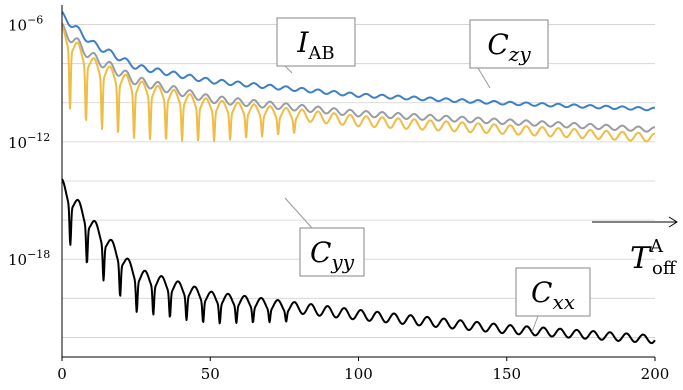  What do you see at coordinates (62, 374) in the screenshot?
I see `x-tick-label: 0` at bounding box center [62, 374].